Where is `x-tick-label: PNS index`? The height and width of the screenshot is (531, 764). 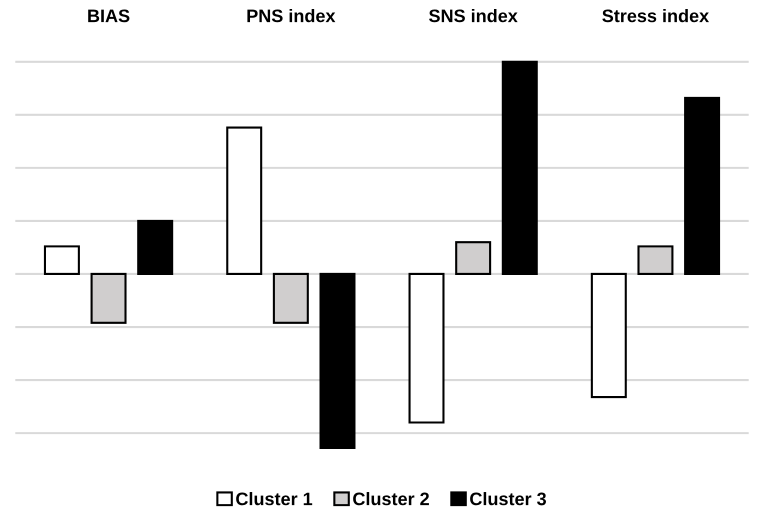 x-tick-label: PNS index is located at coordinates (291, 15).